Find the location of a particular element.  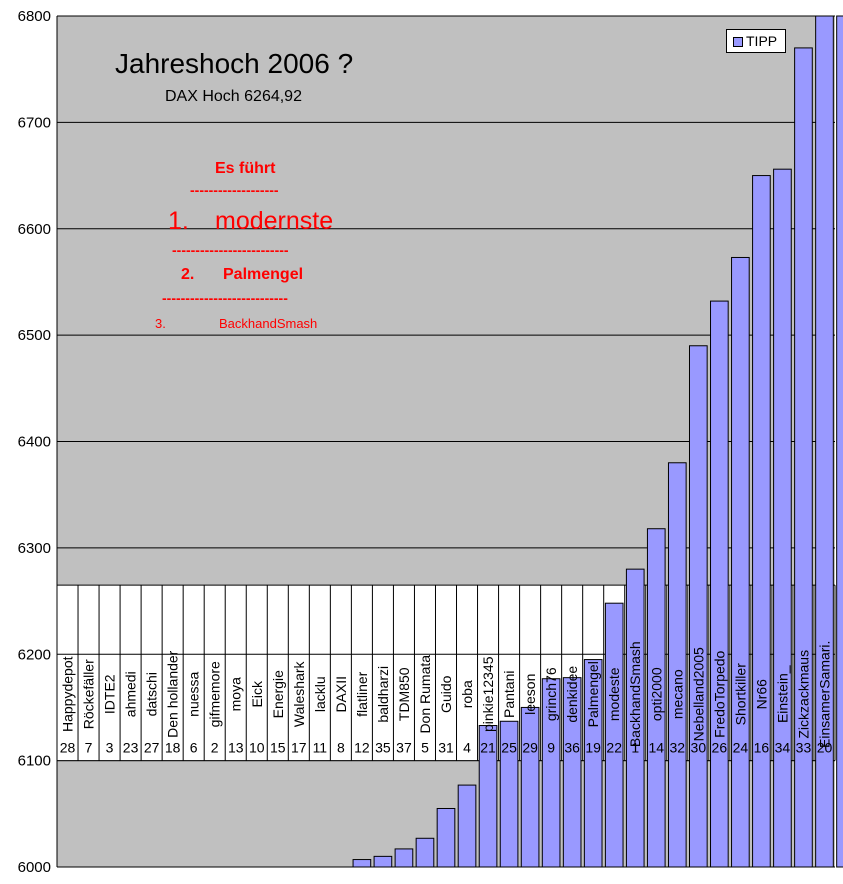

category-name: moya is located at coordinates (236, 694).